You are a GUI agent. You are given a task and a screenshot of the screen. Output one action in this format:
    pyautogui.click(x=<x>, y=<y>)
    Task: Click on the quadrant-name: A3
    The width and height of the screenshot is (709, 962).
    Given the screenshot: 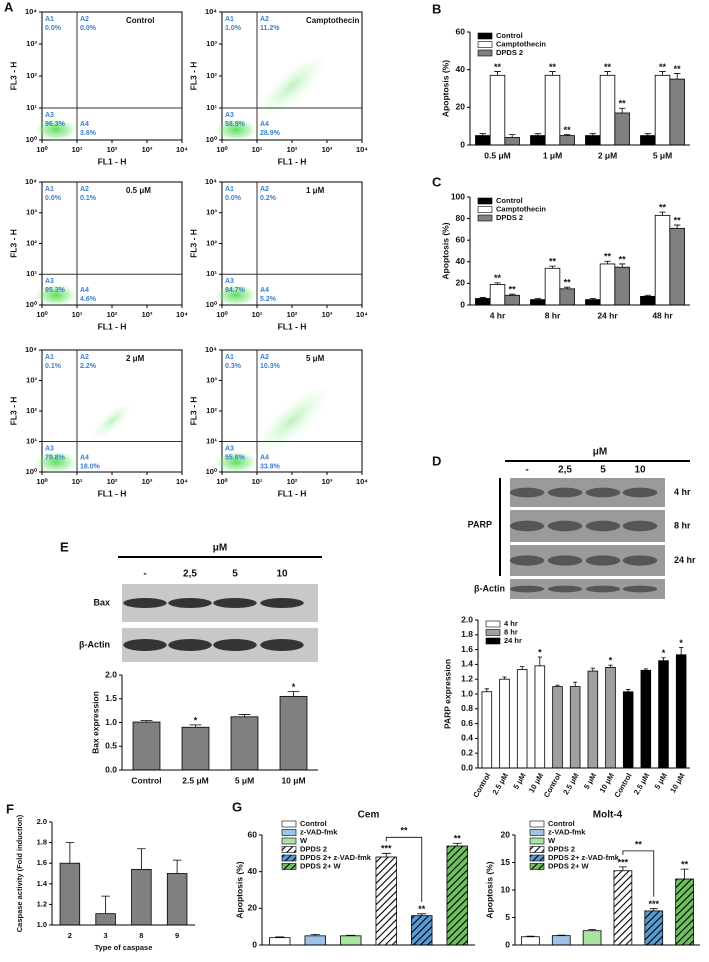 What is the action you would take?
    pyautogui.click(x=229, y=115)
    